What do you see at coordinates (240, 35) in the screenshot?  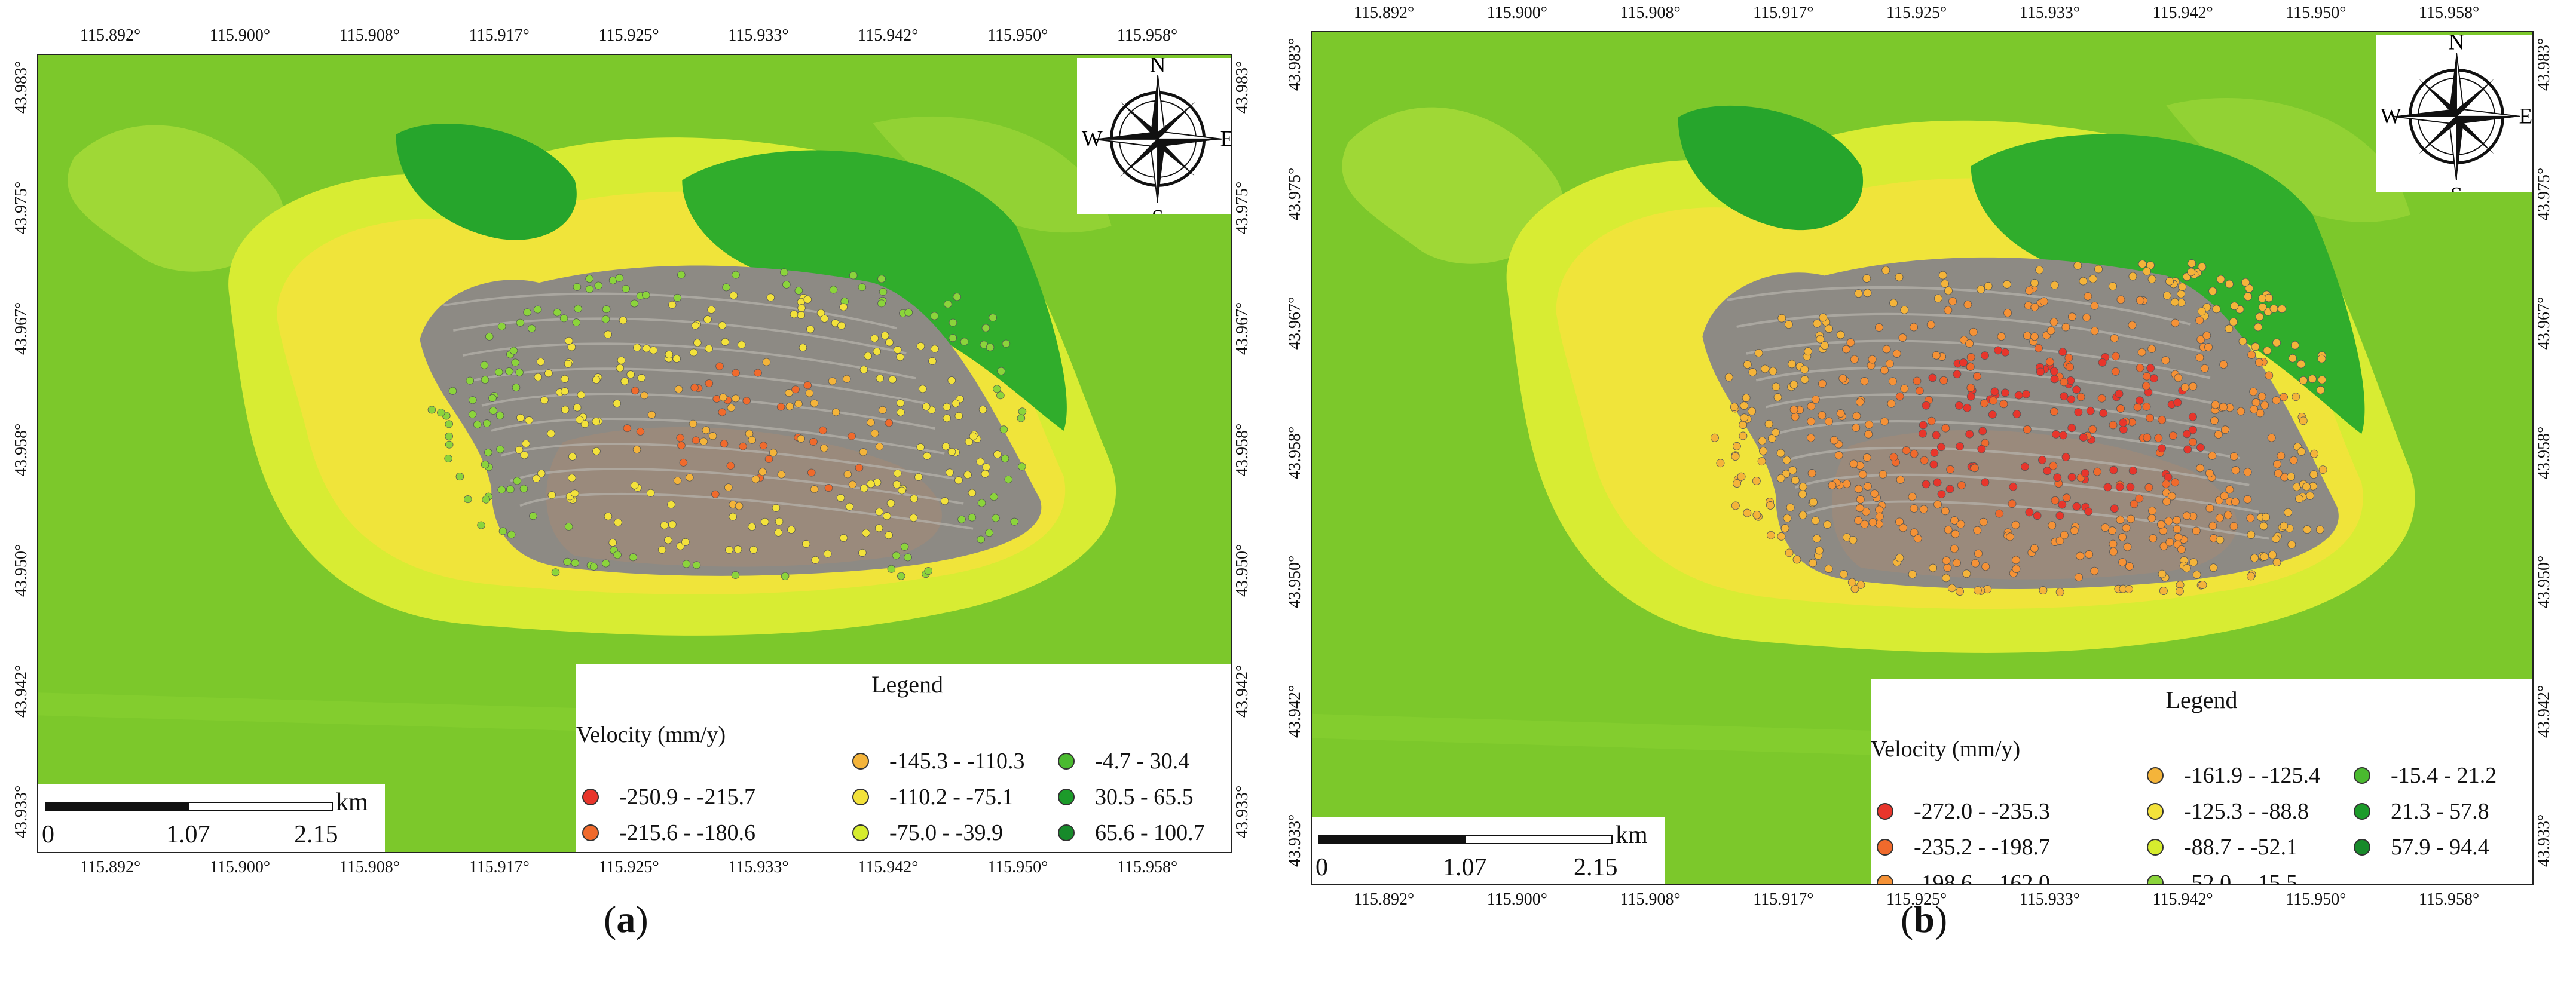 I see `longitude-tick-label: 115.900°` at bounding box center [240, 35].